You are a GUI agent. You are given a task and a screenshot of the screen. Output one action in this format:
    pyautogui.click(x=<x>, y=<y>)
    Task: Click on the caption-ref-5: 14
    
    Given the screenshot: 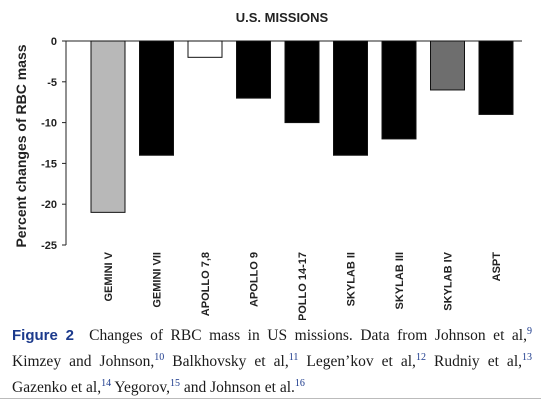 What is the action you would take?
    pyautogui.click(x=106, y=384)
    